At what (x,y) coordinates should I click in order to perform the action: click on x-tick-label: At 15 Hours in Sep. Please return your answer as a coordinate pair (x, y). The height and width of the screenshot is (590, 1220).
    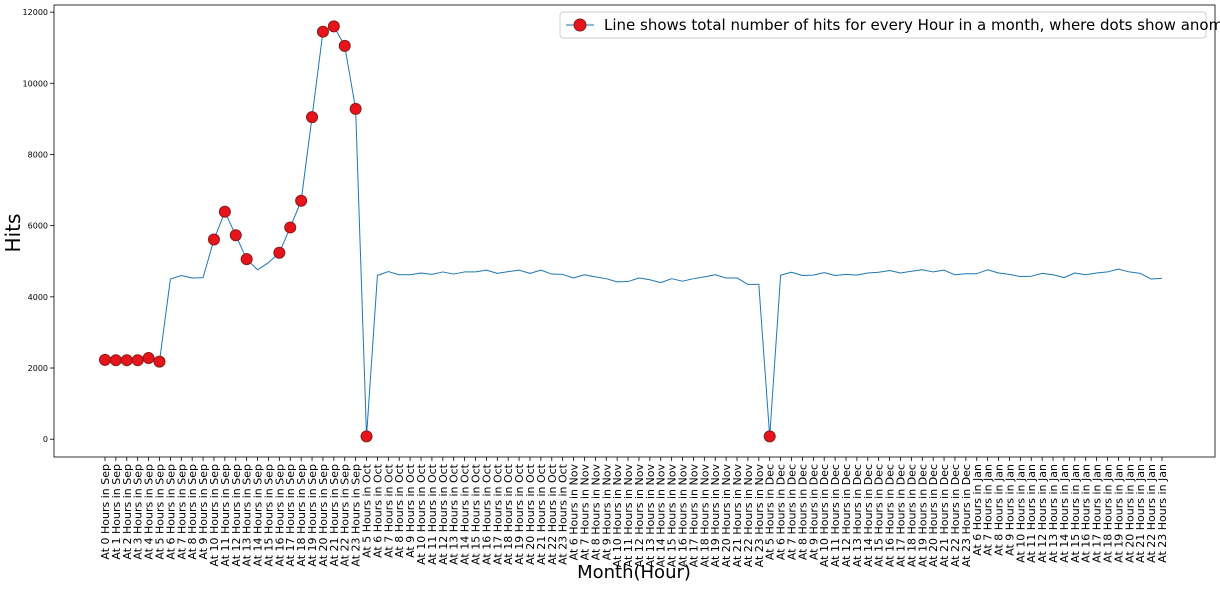
    Looking at the image, I should click on (268, 515).